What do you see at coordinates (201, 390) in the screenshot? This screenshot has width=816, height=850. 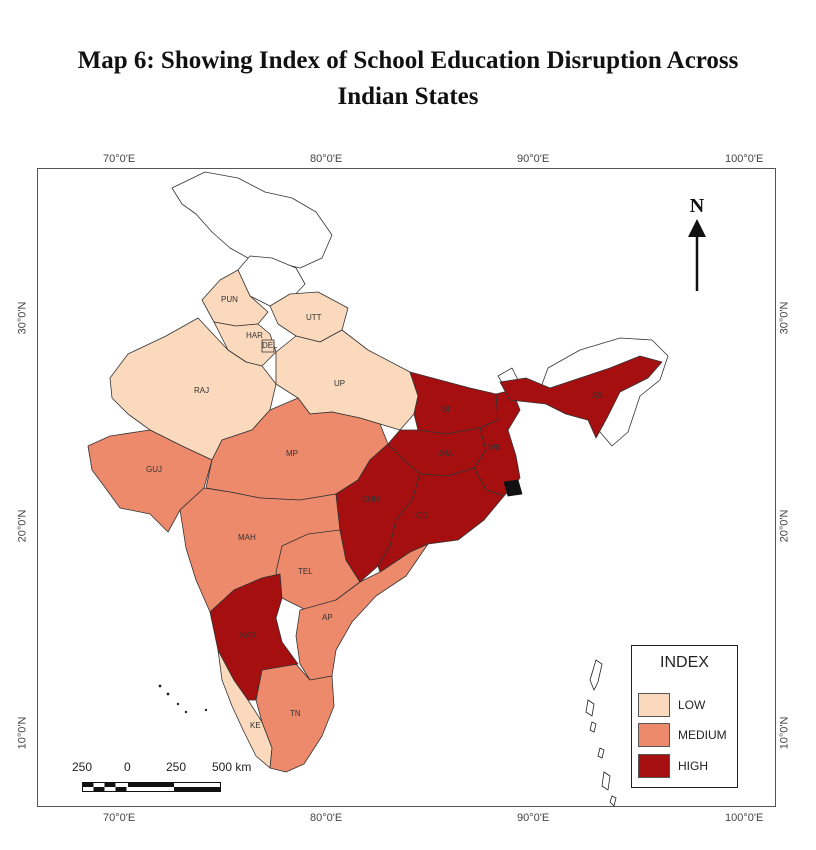 I see `state-label-raj: RAJ` at bounding box center [201, 390].